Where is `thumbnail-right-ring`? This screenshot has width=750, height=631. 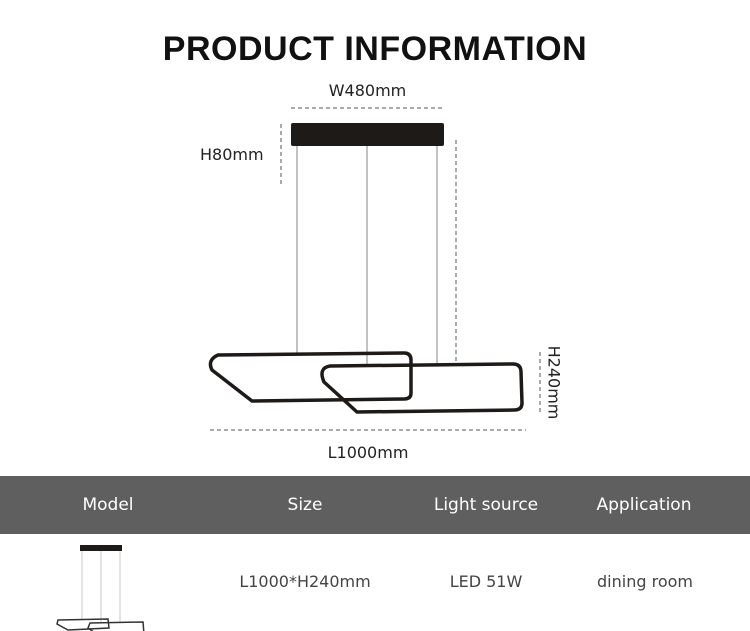
thumbnail-right-ring is located at coordinates (116, 626).